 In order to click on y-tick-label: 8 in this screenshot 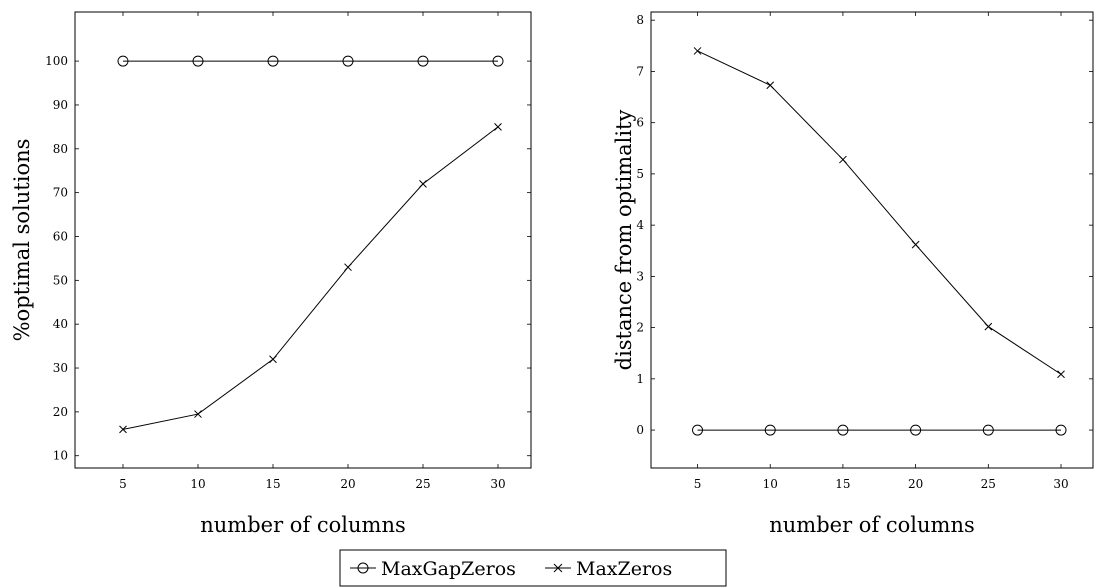, I will do `click(640, 20)`.